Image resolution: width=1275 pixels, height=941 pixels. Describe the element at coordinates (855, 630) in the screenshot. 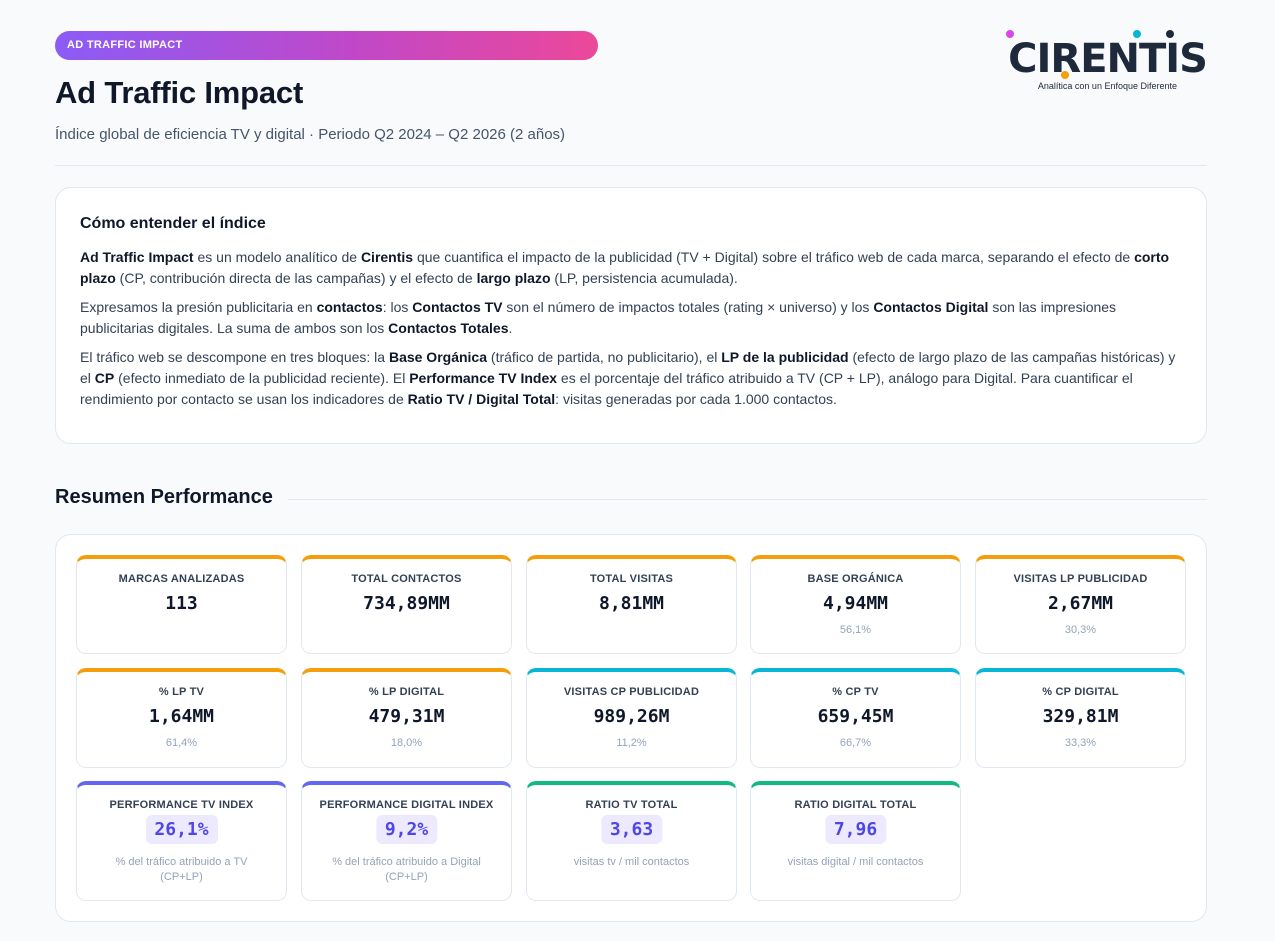

I see `kpi-share: 56,1%` at that location.